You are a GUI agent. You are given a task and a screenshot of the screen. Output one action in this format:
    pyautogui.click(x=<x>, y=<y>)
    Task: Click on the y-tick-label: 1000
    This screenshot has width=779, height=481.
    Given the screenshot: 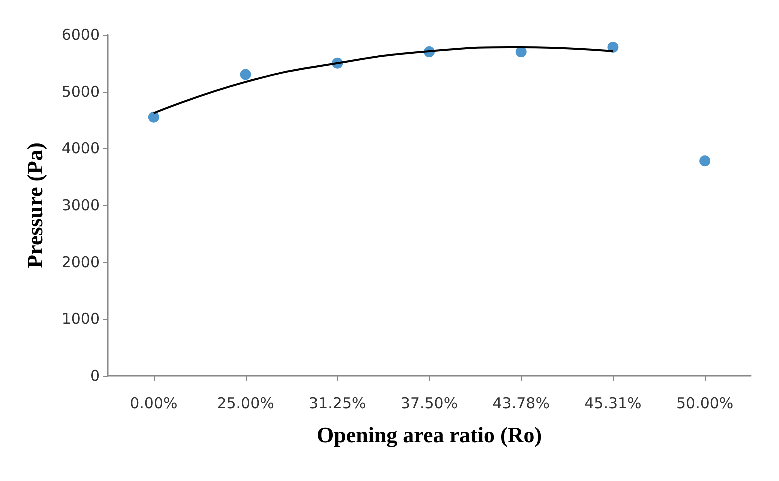 What is the action you would take?
    pyautogui.click(x=81, y=319)
    